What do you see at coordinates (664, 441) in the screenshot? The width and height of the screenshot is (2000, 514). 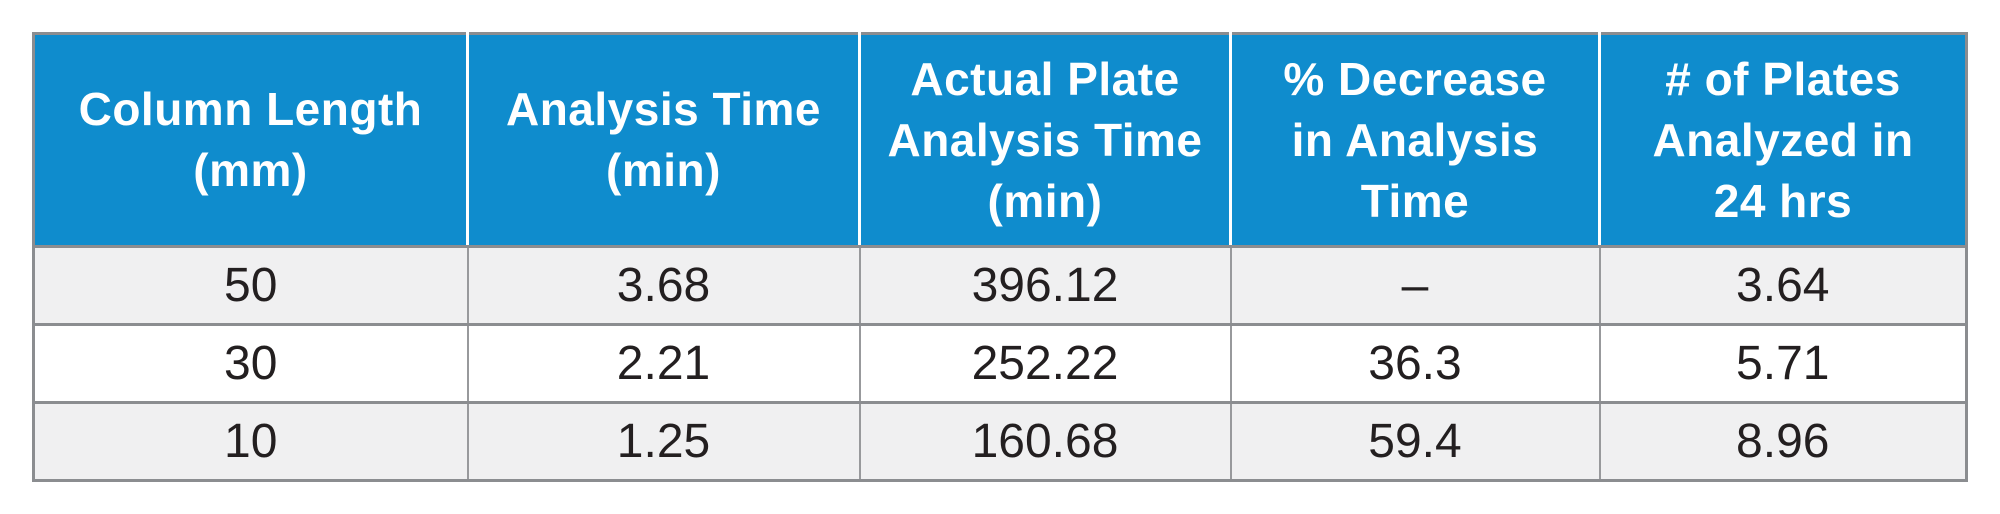 I see `cell-analysis-time: 1.25` at bounding box center [664, 441].